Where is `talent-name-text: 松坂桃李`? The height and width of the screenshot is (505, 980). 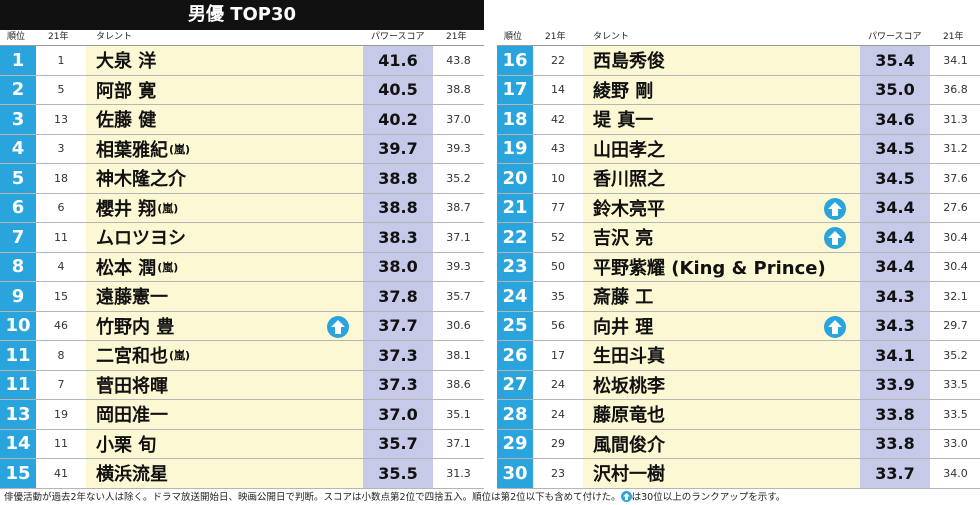 talent-name-text: 松坂桃李 is located at coordinates (629, 386).